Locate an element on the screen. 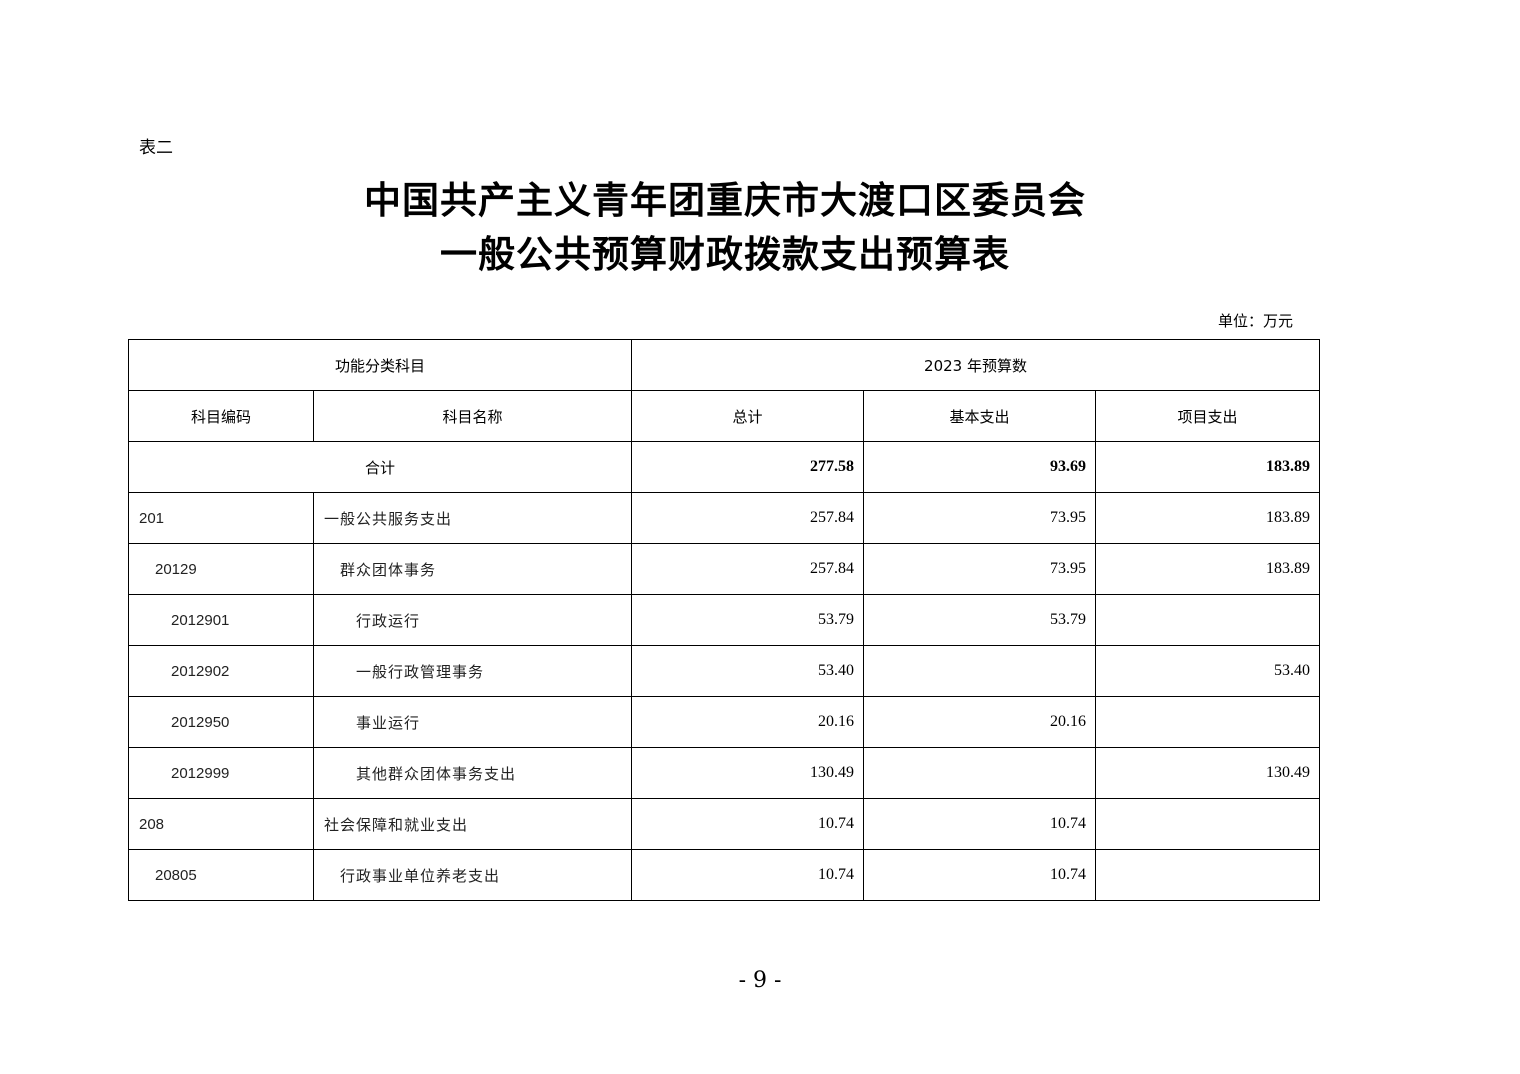 The height and width of the screenshot is (1074, 1520). row-code: 2012950 is located at coordinates (221, 722).